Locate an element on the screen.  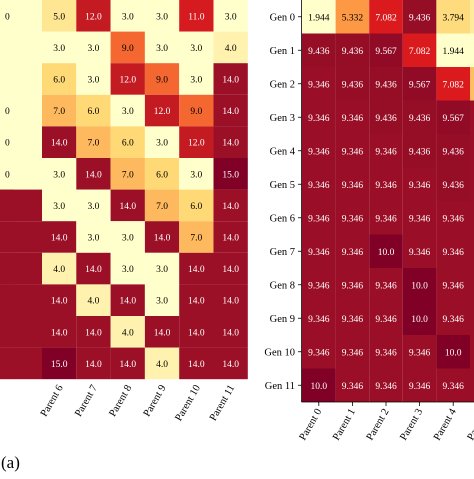
x-tick-label: Parent 11 is located at coordinates (222, 403).